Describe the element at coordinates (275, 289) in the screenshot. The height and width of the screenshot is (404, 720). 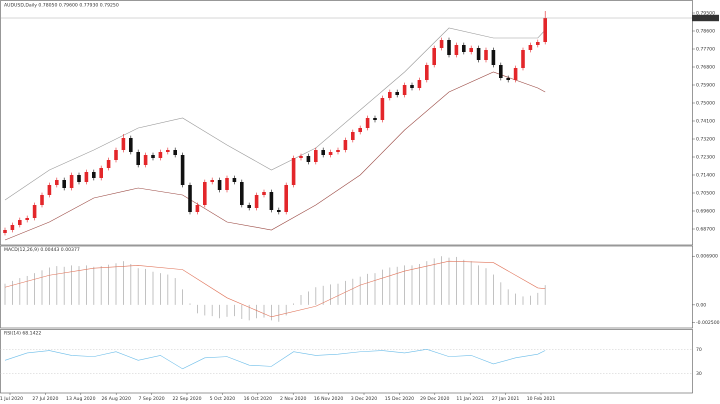
I see `macd-signal` at that location.